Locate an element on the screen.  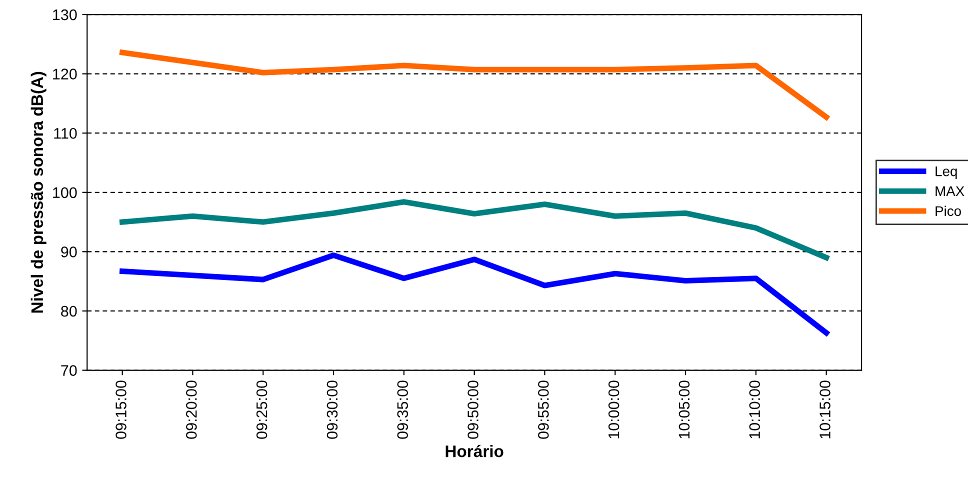
x-tick-label: 09:55:00 is located at coordinates (543, 409).